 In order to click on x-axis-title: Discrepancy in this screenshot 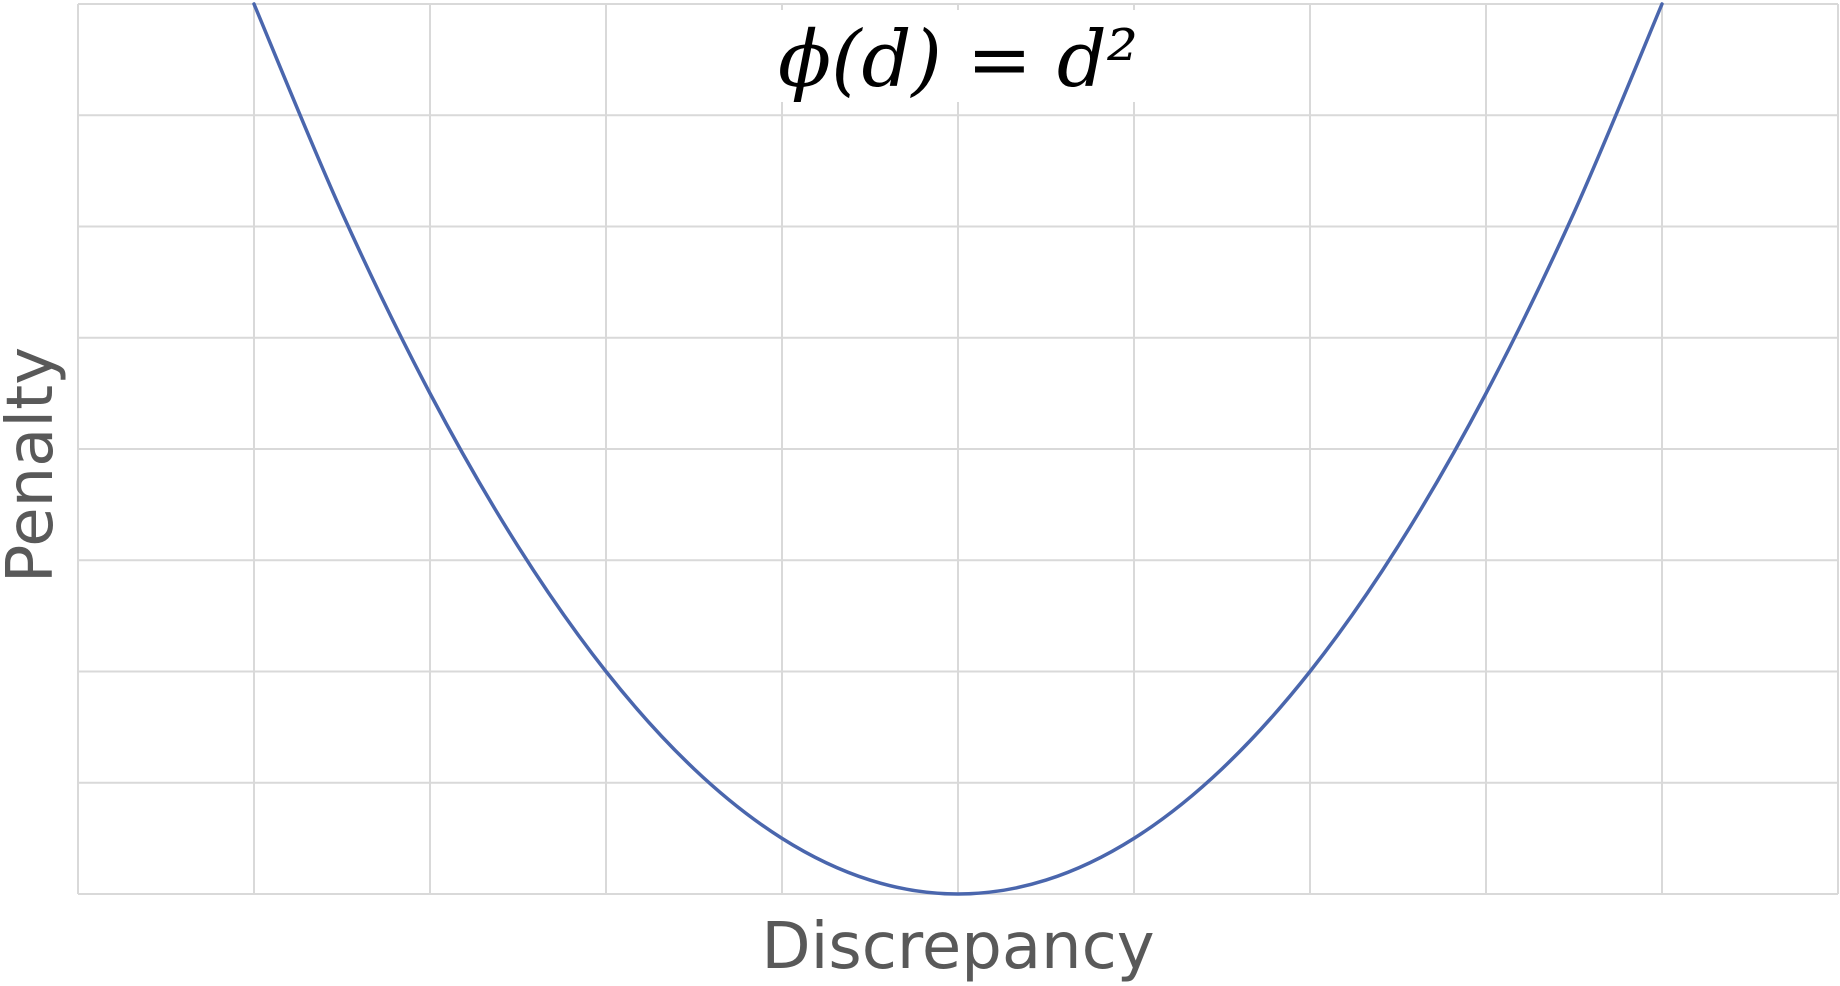, I will do `click(957, 947)`.